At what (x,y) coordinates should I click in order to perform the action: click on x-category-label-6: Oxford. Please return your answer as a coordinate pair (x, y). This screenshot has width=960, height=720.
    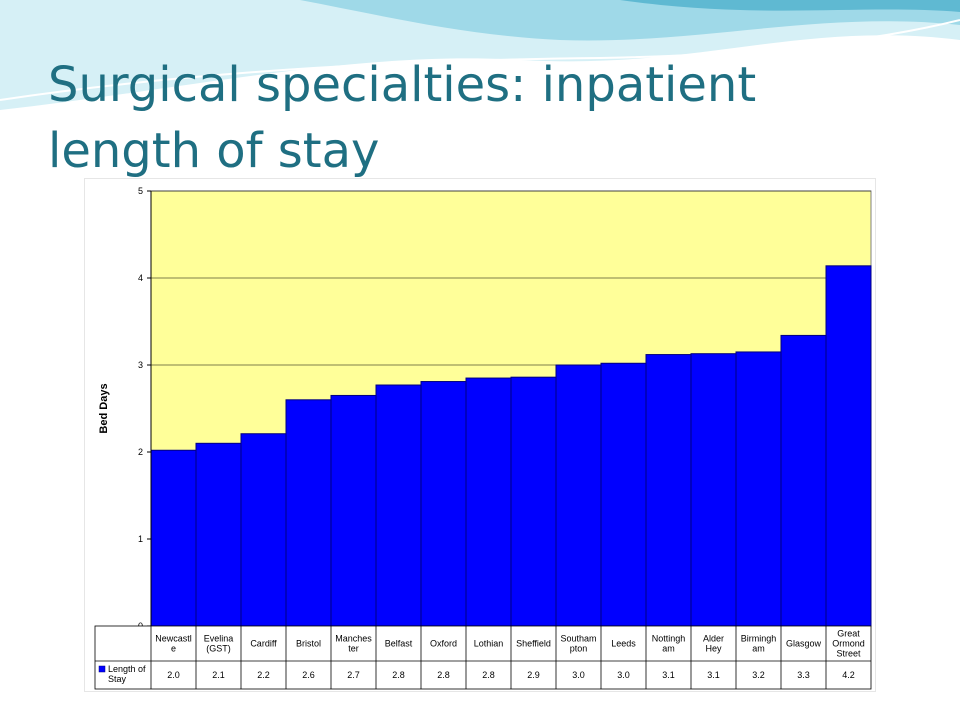
    Looking at the image, I should click on (443, 644).